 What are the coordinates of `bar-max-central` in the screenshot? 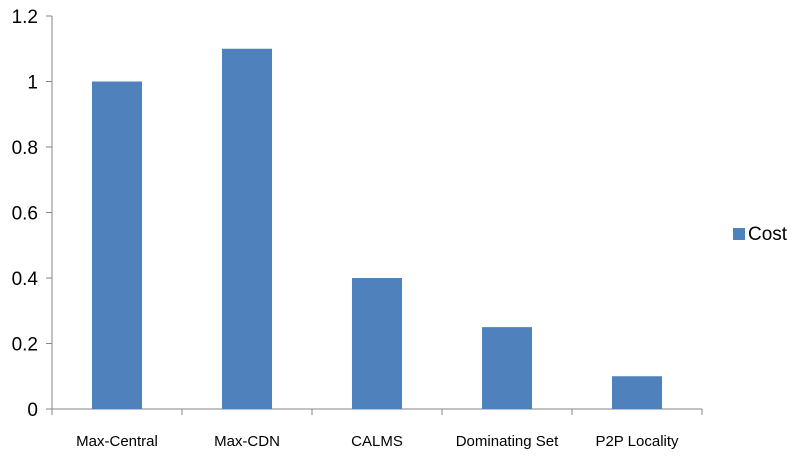 It's located at (117, 245).